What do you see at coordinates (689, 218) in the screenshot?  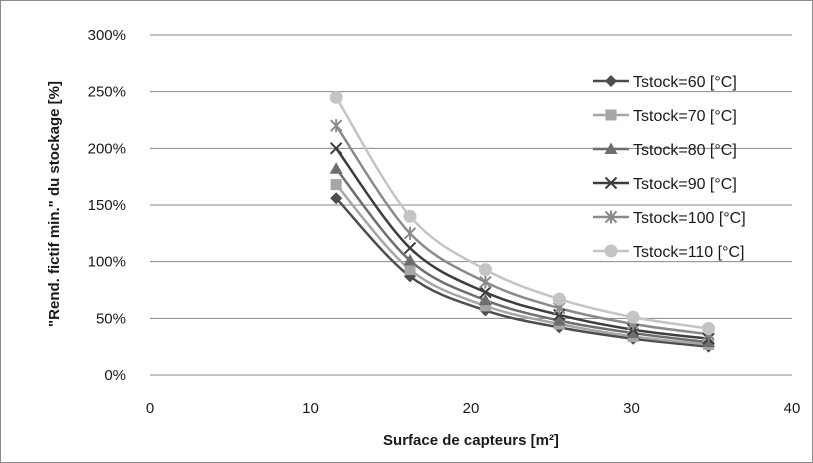 I see `legend-label: Tstock=100 [°C]` at bounding box center [689, 218].